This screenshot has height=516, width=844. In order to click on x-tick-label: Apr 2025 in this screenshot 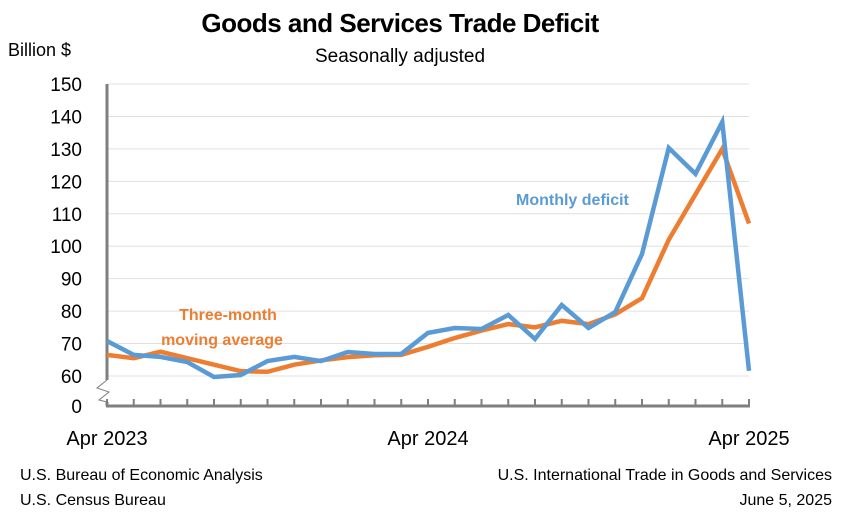, I will do `click(748, 439)`.